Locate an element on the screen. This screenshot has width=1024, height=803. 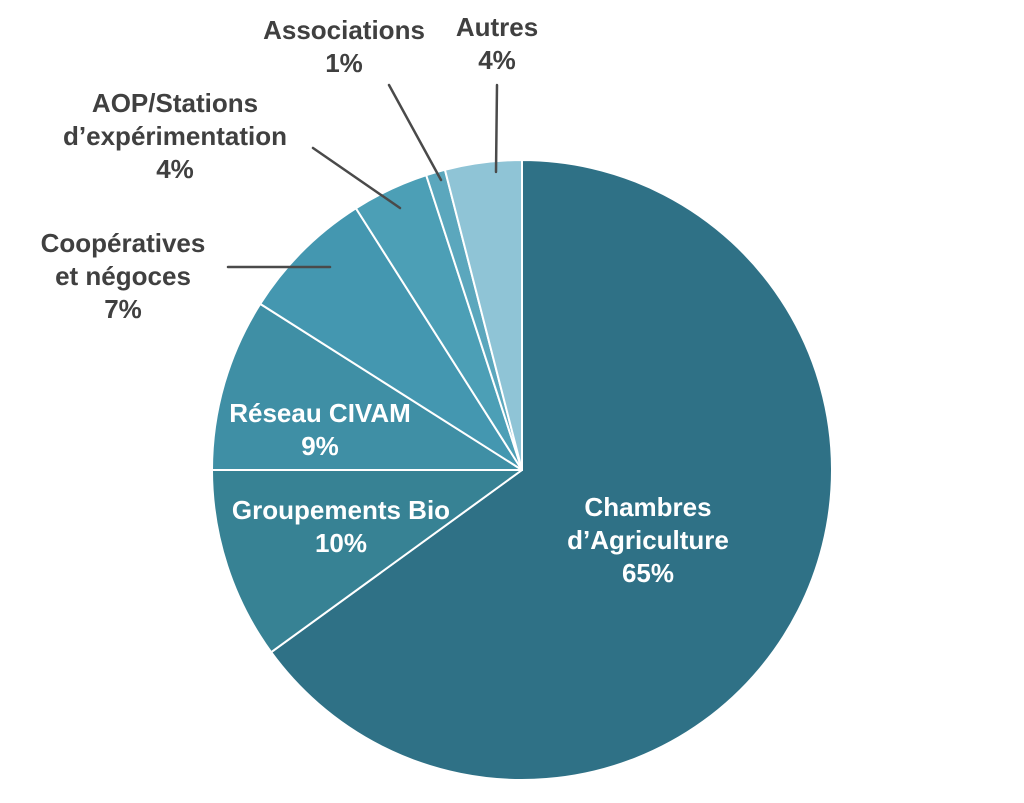
label-autres-pct: 4% is located at coordinates (497, 60).